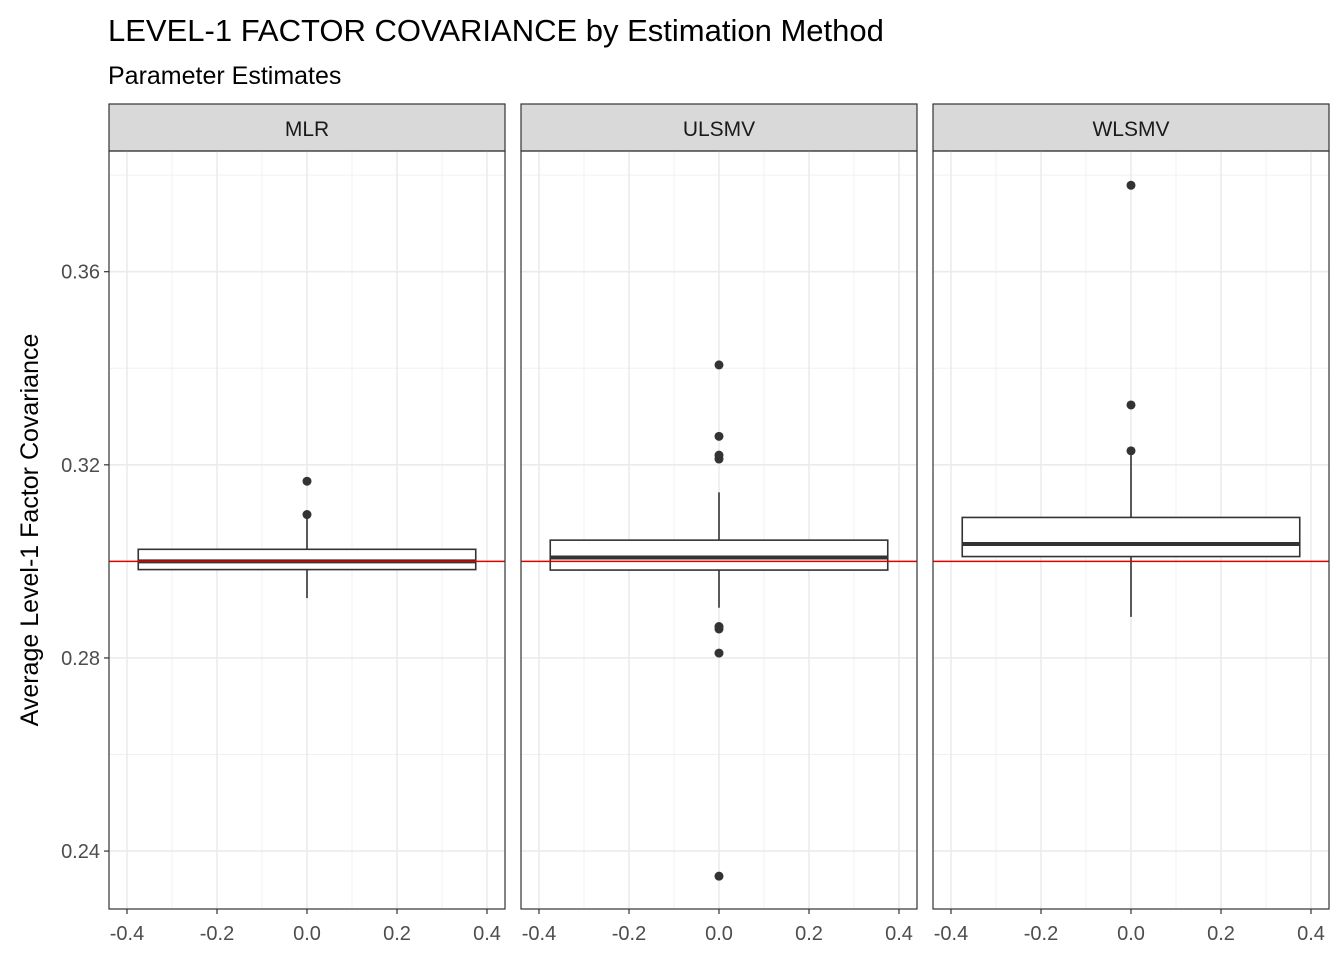 The width and height of the screenshot is (1344, 960). Describe the element at coordinates (80, 659) in the screenshot. I see `y-tick-label: 0.28` at that location.